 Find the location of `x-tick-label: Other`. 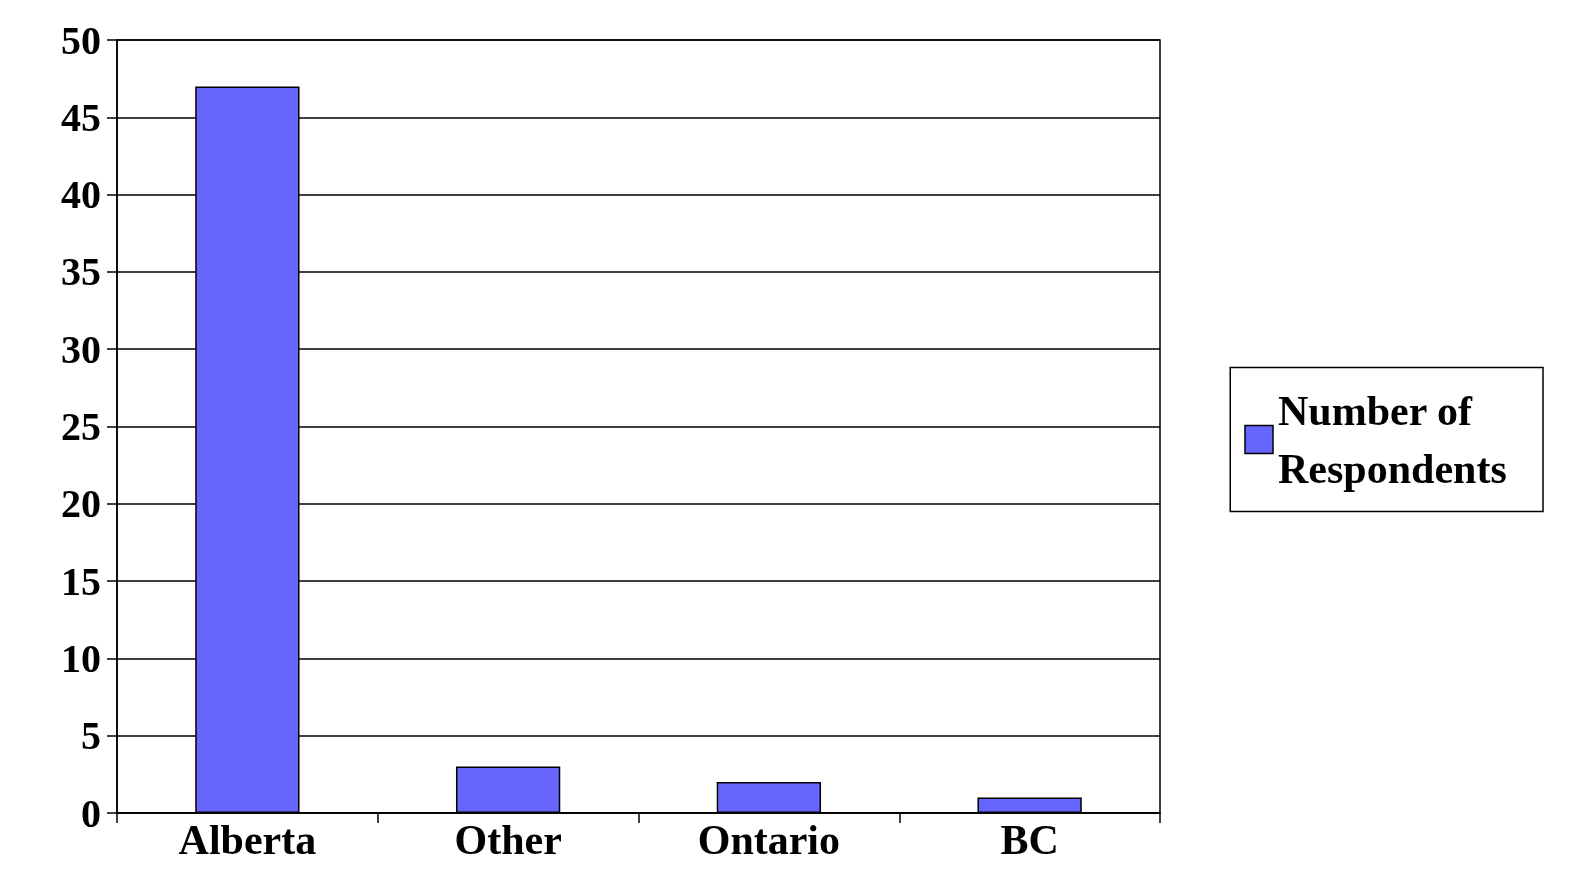

x-tick-label: Other is located at coordinates (508, 840).